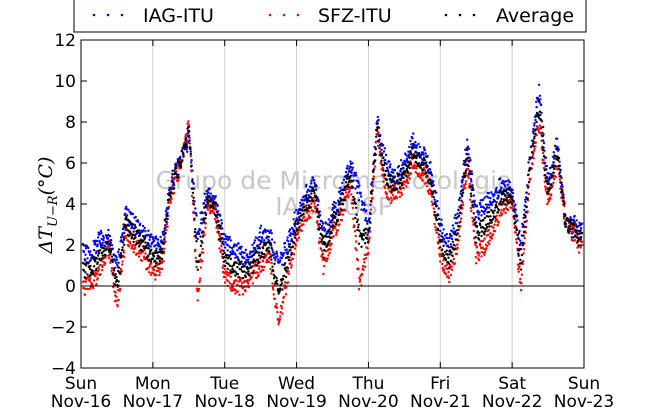 The height and width of the screenshot is (409, 650). I want to click on legend-label-sfz-itu: SFZ-ITU, so click(355, 16).